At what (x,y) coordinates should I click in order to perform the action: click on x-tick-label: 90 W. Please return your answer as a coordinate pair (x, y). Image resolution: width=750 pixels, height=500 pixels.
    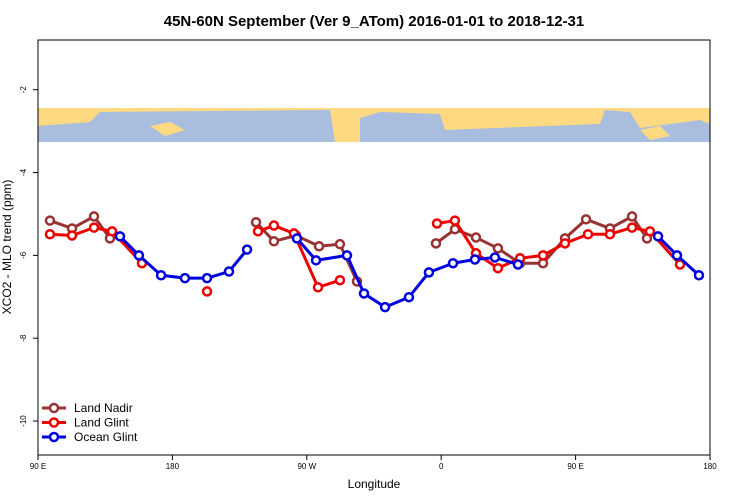
    Looking at the image, I should click on (306, 466).